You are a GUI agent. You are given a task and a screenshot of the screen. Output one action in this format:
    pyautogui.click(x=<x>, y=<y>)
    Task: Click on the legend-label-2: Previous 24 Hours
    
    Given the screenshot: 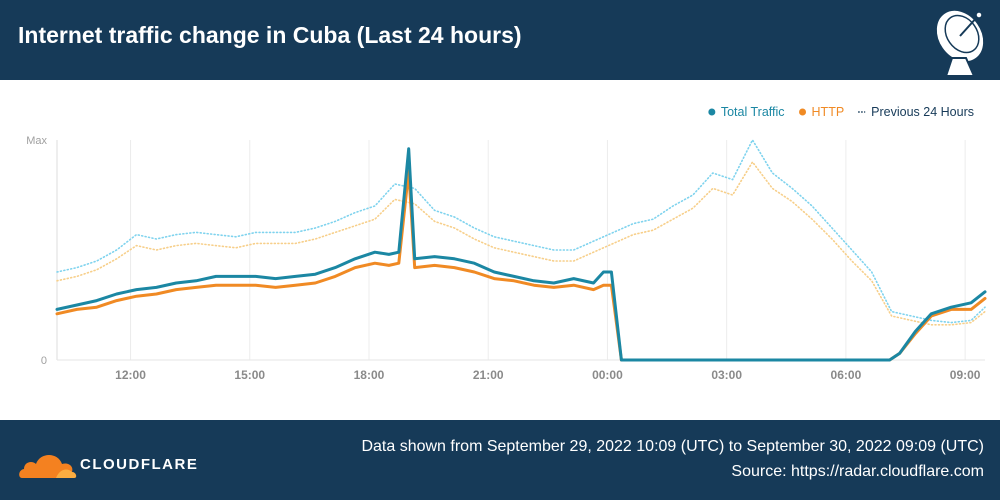 What is the action you would take?
    pyautogui.click(x=922, y=112)
    